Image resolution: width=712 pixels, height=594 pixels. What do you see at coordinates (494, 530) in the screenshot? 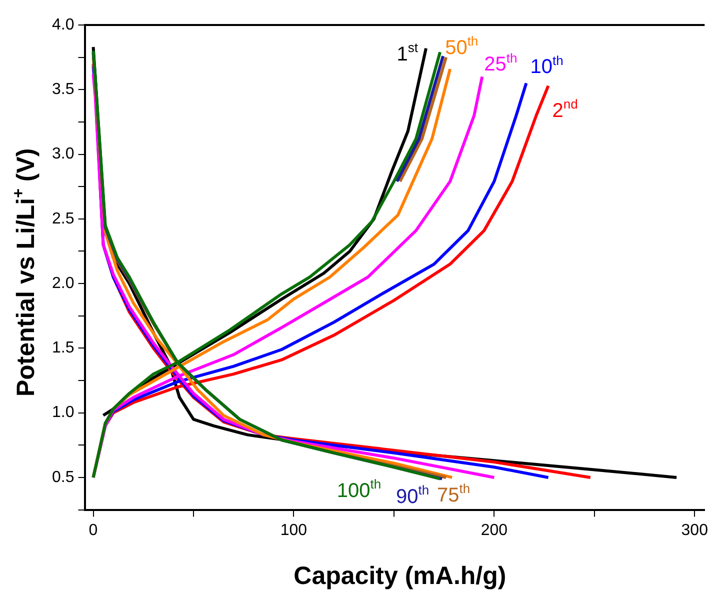
I see `x-tick-label: 200` at bounding box center [494, 530].